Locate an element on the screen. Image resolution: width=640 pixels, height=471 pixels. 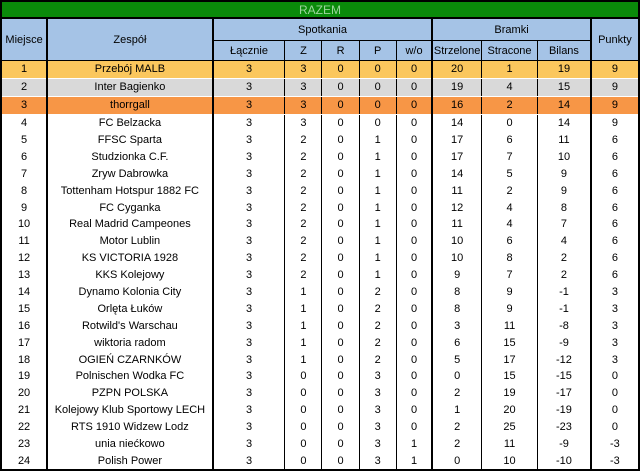
cell-goals-against: 5 is located at coordinates (509, 174).